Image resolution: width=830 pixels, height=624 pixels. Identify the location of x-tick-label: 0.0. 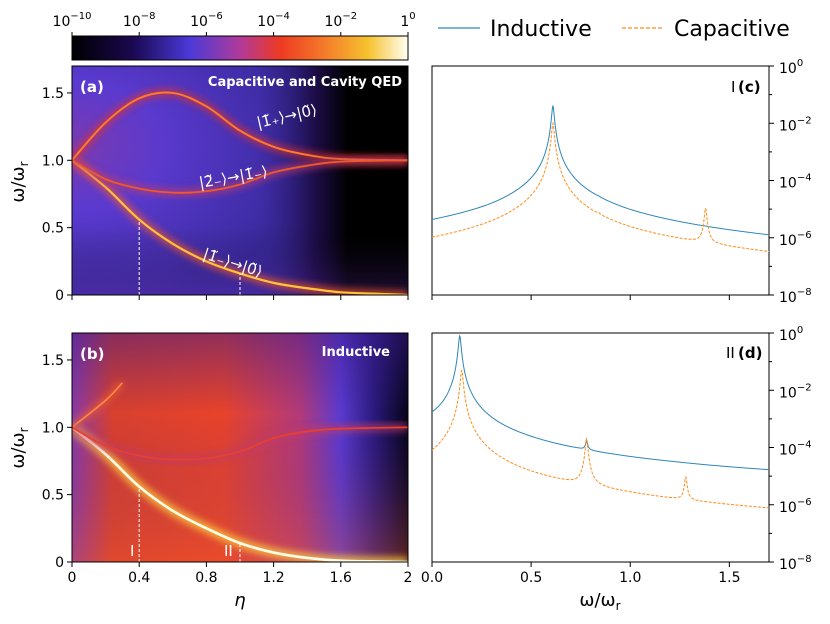
(432, 578).